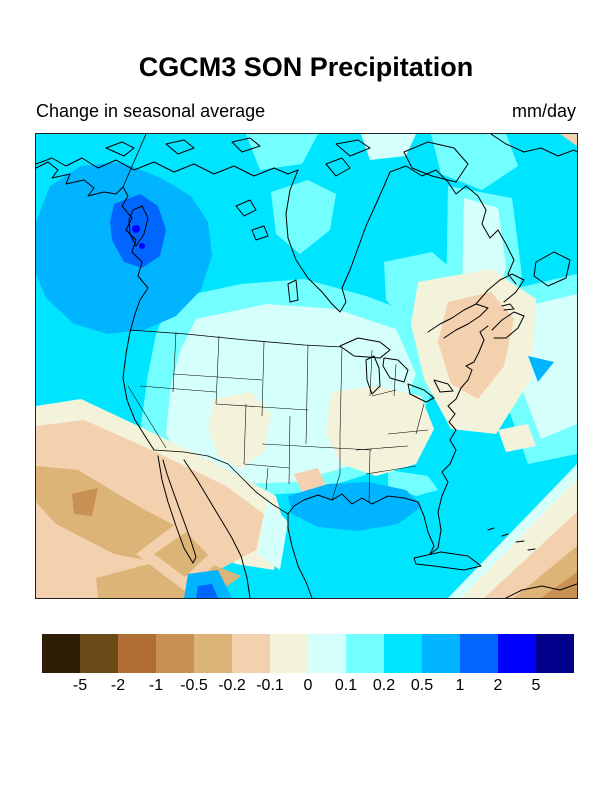 The height and width of the screenshot is (792, 612). Describe the element at coordinates (443, 386) in the screenshot. I see `lake-ontario` at that location.